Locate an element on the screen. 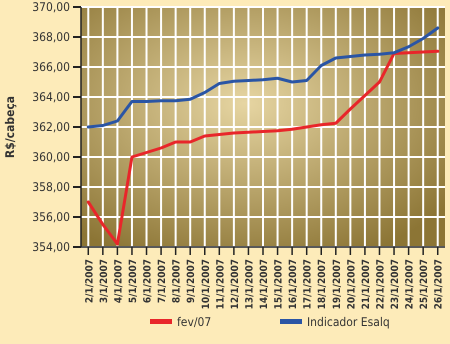 The width and height of the screenshot is (450, 344). y-axis-title: R$/cabeça is located at coordinates (10, 127).